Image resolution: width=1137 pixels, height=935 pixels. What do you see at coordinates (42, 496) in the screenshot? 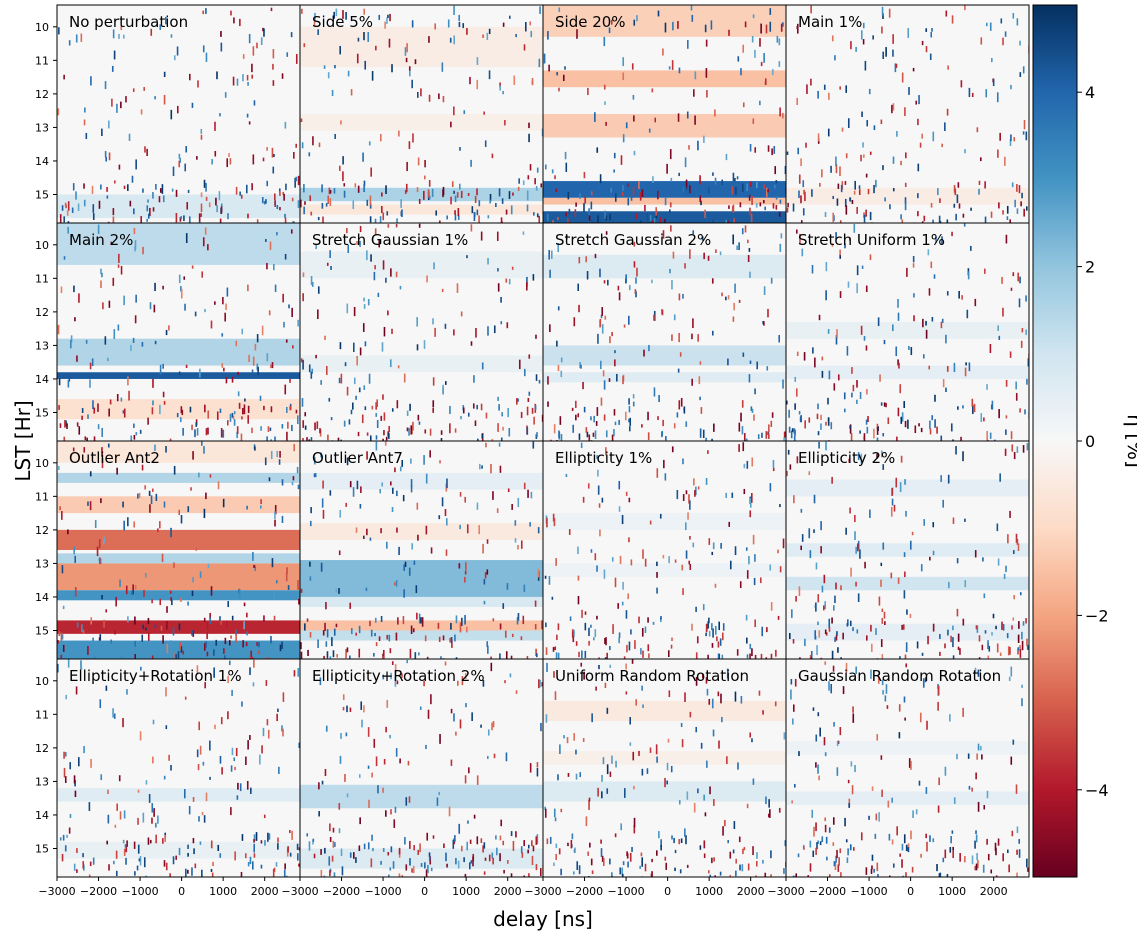
I see `y-tick-label: 11` at bounding box center [42, 496].